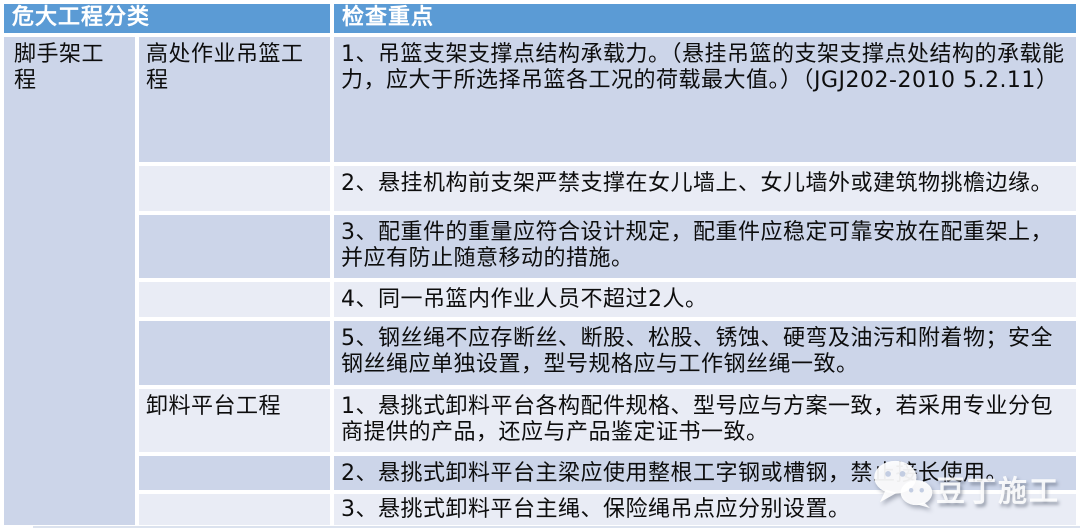 This screenshot has height=529, width=1080. Describe the element at coordinates (235, 420) in the screenshot. I see `subcategory-cell-unloading-platform: 卸料平台工程` at that location.